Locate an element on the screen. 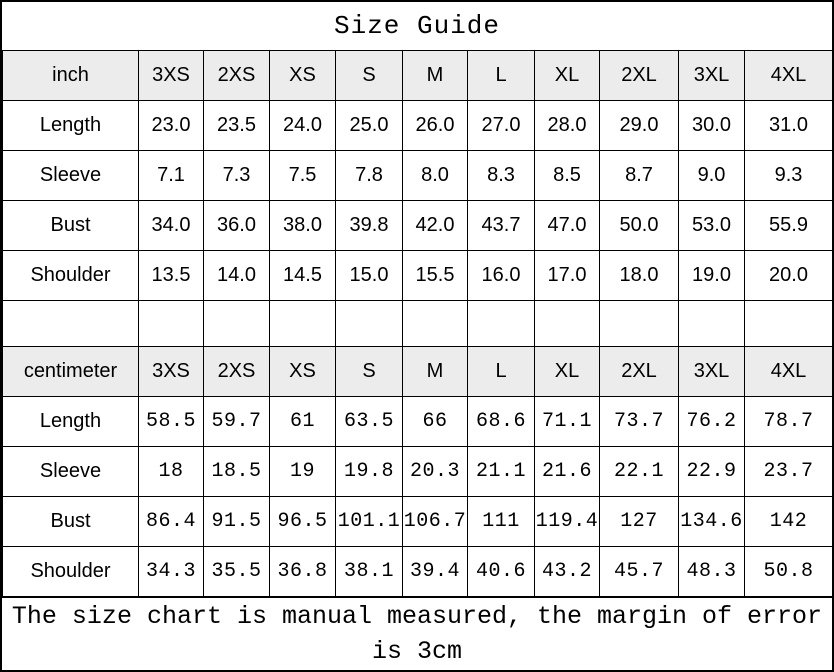  measurement-value-cell: 23.0 is located at coordinates (171, 125).